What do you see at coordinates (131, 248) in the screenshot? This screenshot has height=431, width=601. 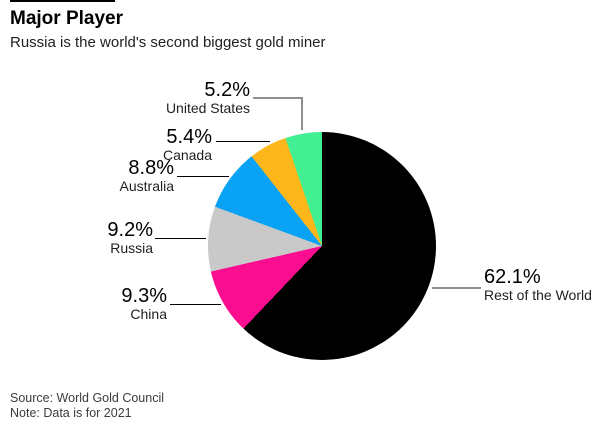 I see `label-russia-name: Russia` at bounding box center [131, 248].